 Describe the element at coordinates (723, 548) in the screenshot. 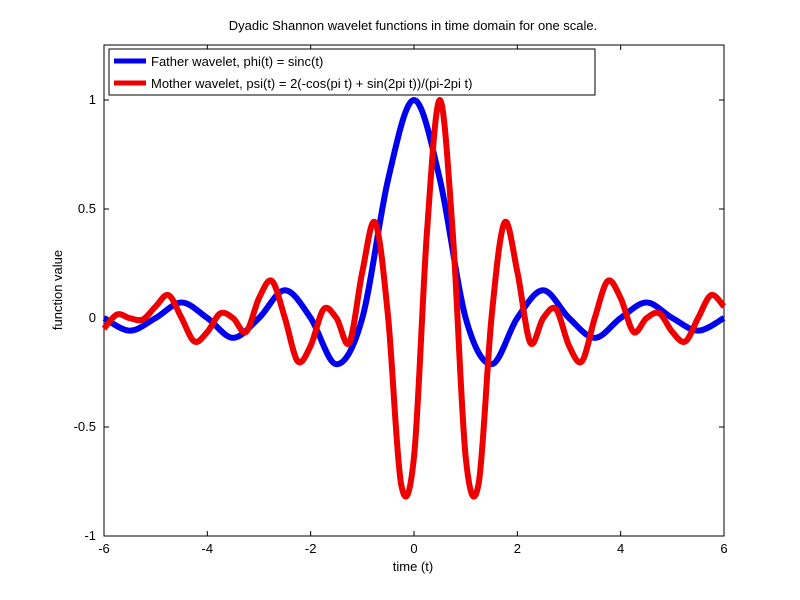

I see `x-tick-label: 6` at that location.